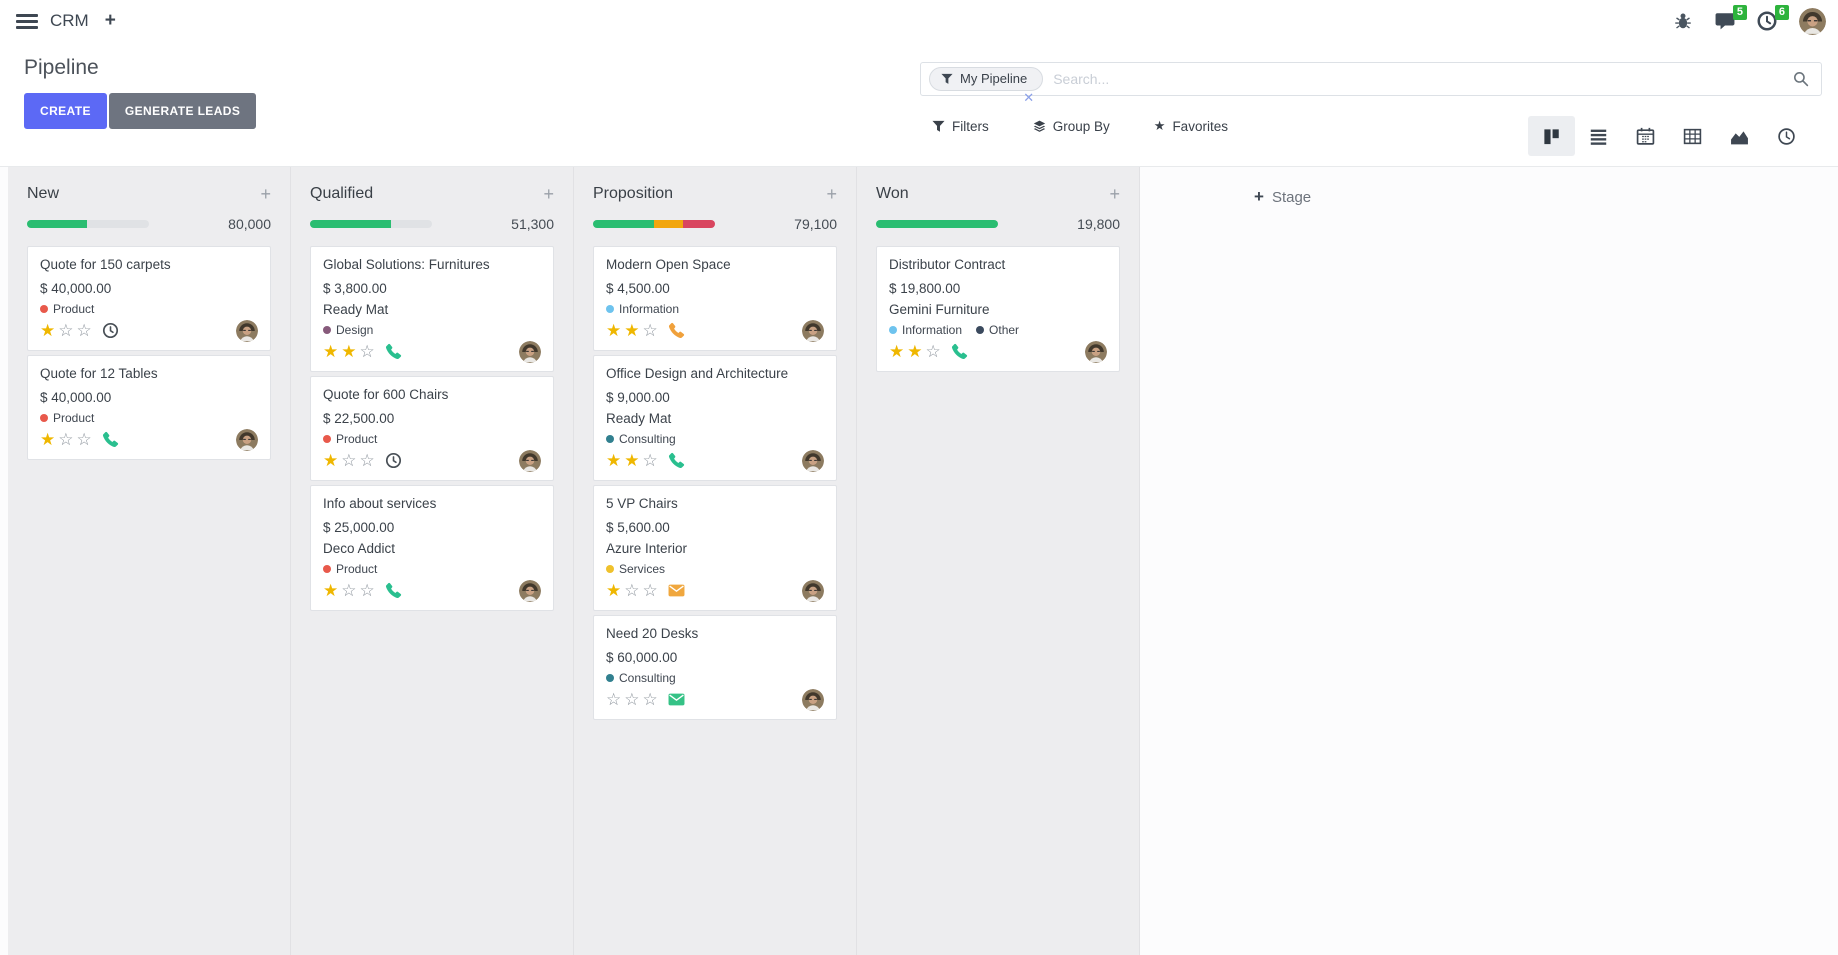 Image resolution: width=1838 pixels, height=955 pixels. Describe the element at coordinates (1645, 136) in the screenshot. I see `view-calendar-button` at that location.